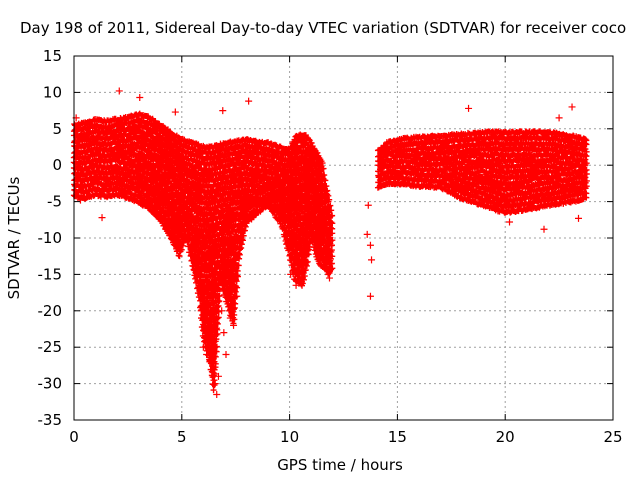 This screenshot has height=480, width=640. I want to click on y-tick-label: -25, so click(50, 347).